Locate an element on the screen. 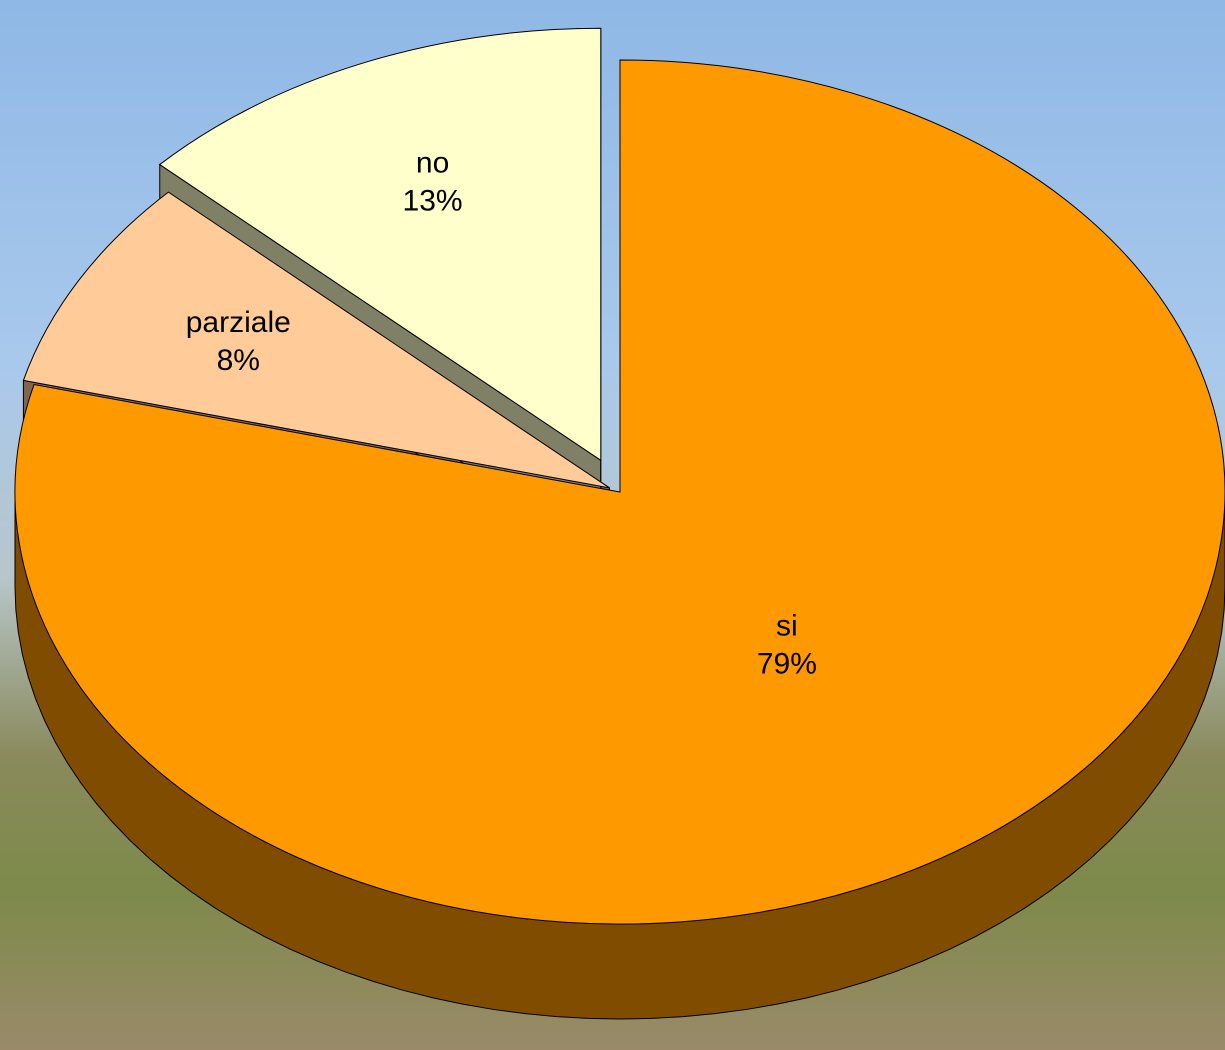 The width and height of the screenshot is (1225, 1050). slice-category-label: parziale is located at coordinates (238, 322).